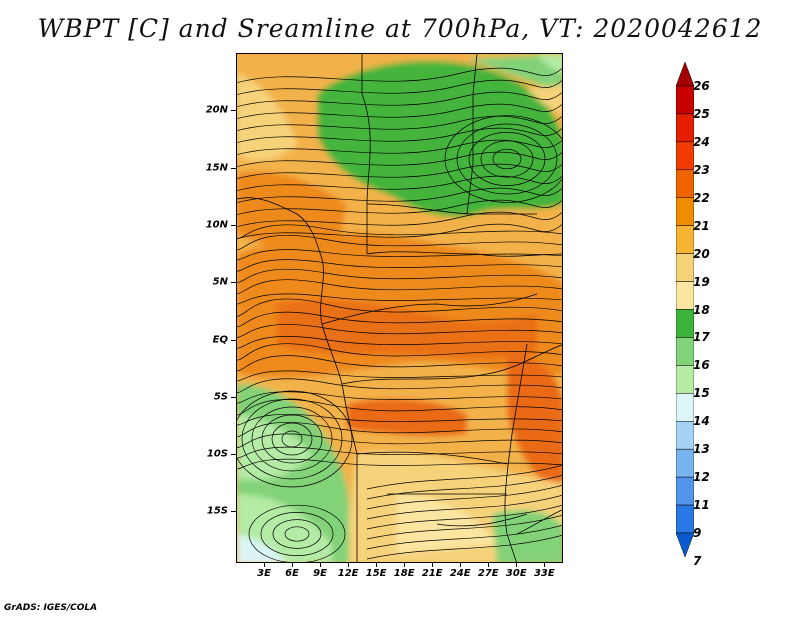 The width and height of the screenshot is (800, 618). Describe the element at coordinates (292, 573) in the screenshot. I see `lon-label: 6E` at that location.